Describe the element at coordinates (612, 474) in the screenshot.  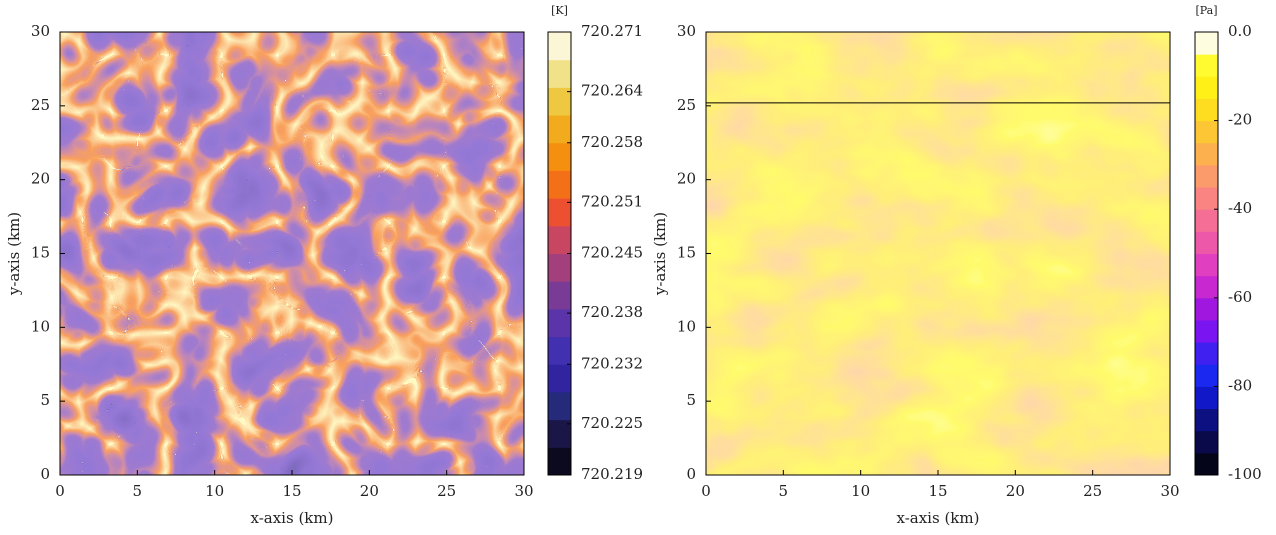
I see `colorbar-tick-label: 720.219` at that location.